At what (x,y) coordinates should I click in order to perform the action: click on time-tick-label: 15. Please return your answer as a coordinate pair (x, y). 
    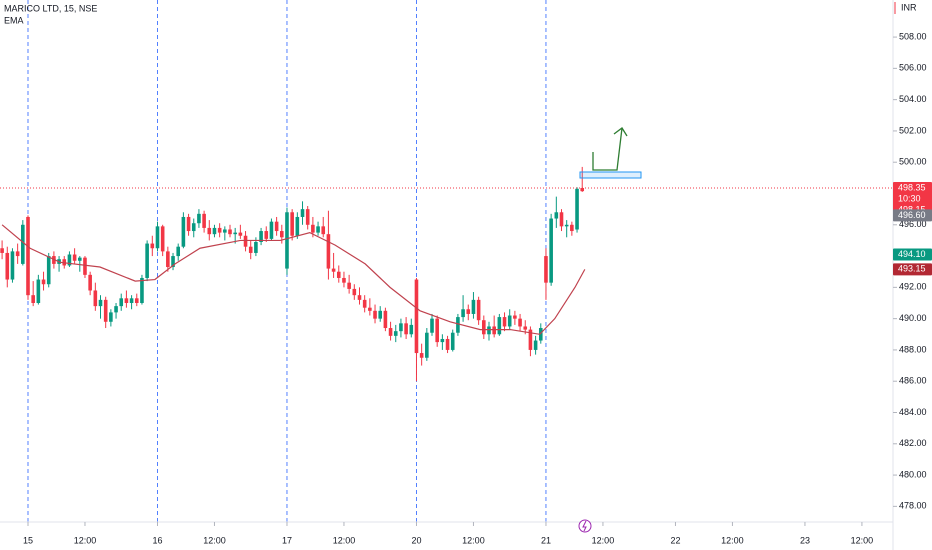
    Looking at the image, I should click on (28, 540).